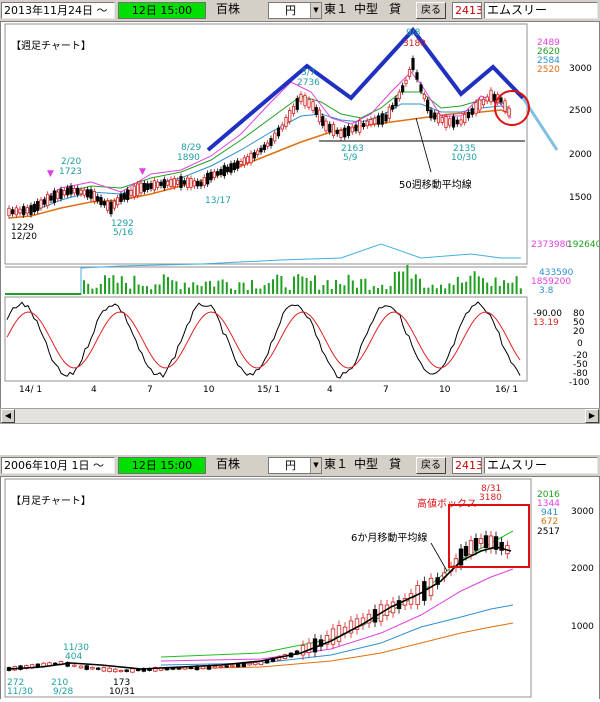  What do you see at coordinates (580, 374) in the screenshot?
I see `osc-tick: -80` at bounding box center [580, 374].